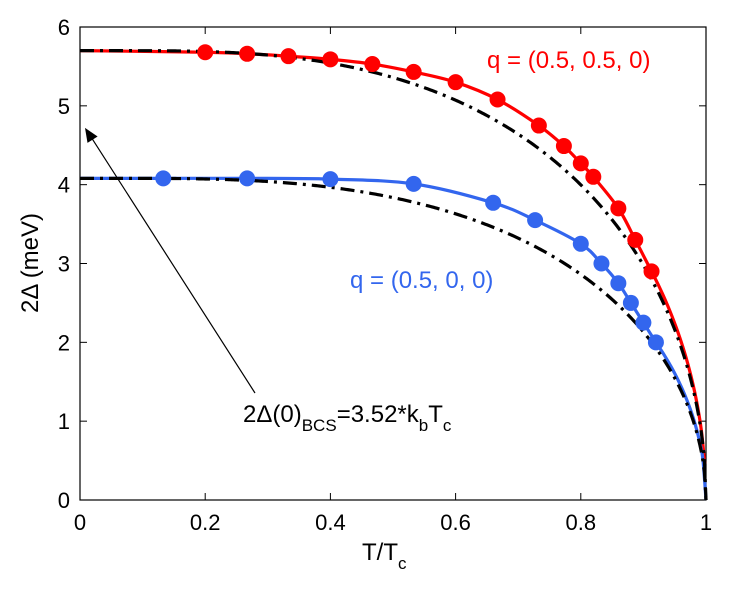 The image size is (748, 604). What do you see at coordinates (64, 27) in the screenshot?
I see `y-tick-label: 6` at bounding box center [64, 27].